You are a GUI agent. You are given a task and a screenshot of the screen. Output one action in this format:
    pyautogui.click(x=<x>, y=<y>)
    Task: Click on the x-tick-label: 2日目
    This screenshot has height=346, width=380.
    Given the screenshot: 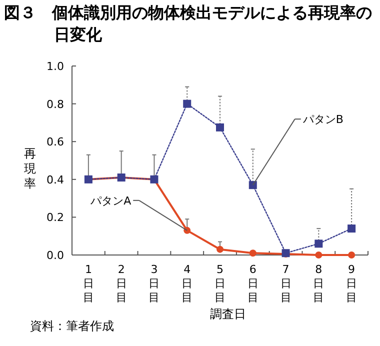 What is the action you would take?
    pyautogui.click(x=121, y=283)
    